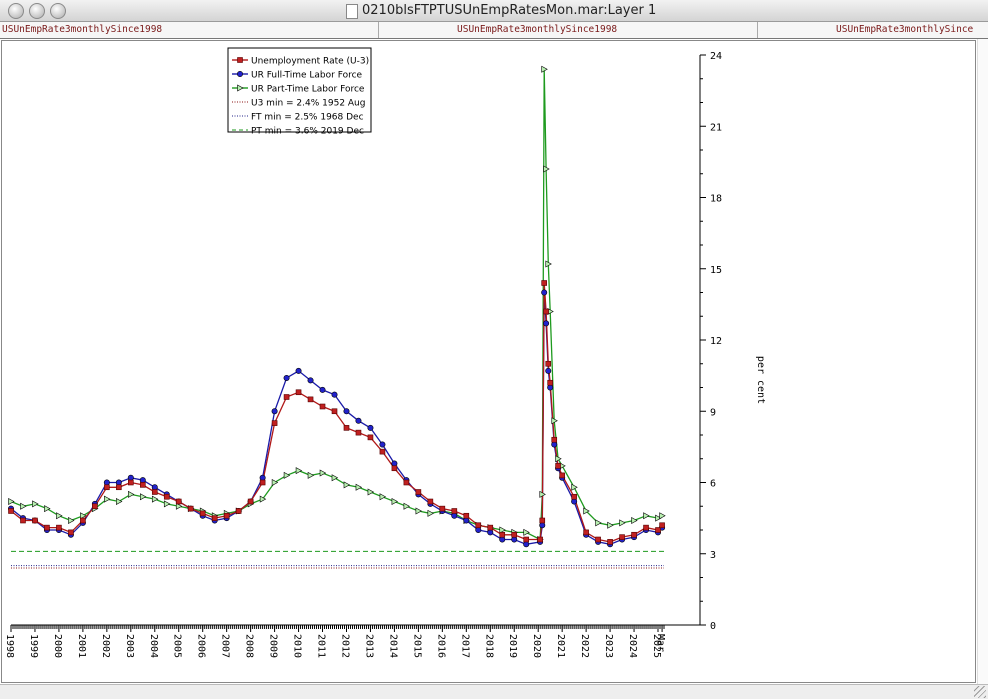  I want to click on window-titlebar: 0210blsFTPTUSUnEmpRatesMon.mar:Layer 1, so click(494, 11).